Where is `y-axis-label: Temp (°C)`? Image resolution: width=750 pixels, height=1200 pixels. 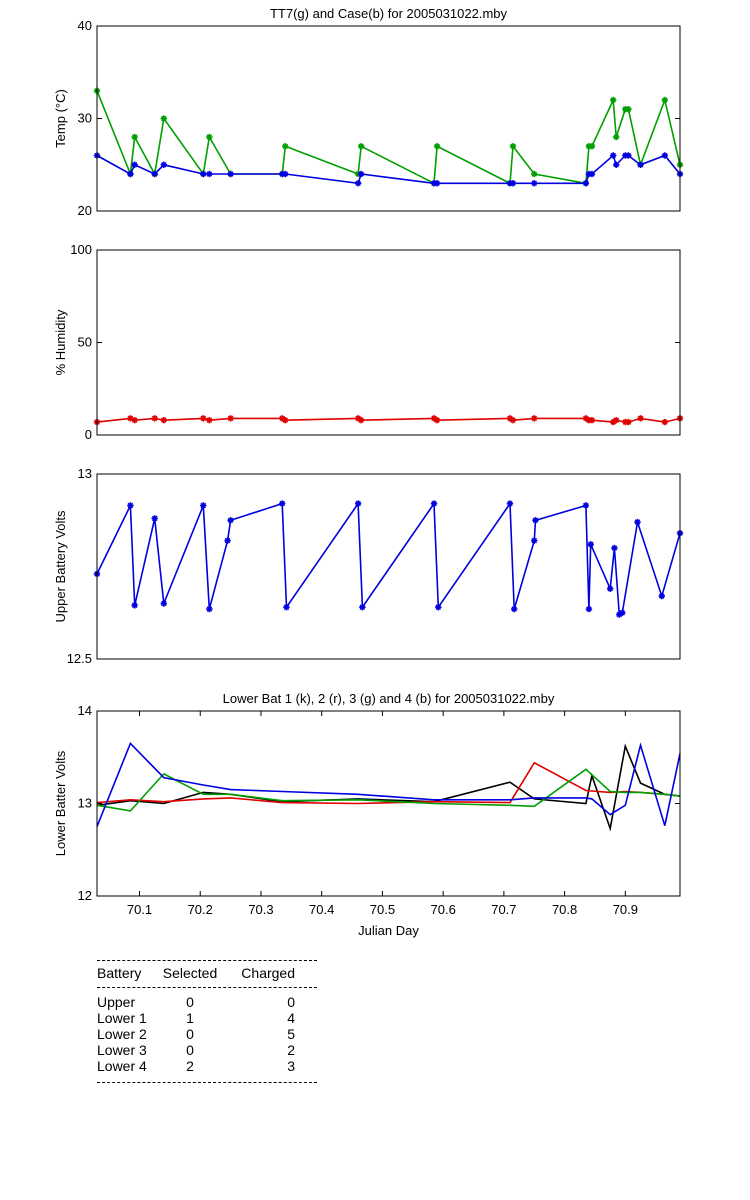 y-axis-label: Temp (°C) is located at coordinates (60, 118).